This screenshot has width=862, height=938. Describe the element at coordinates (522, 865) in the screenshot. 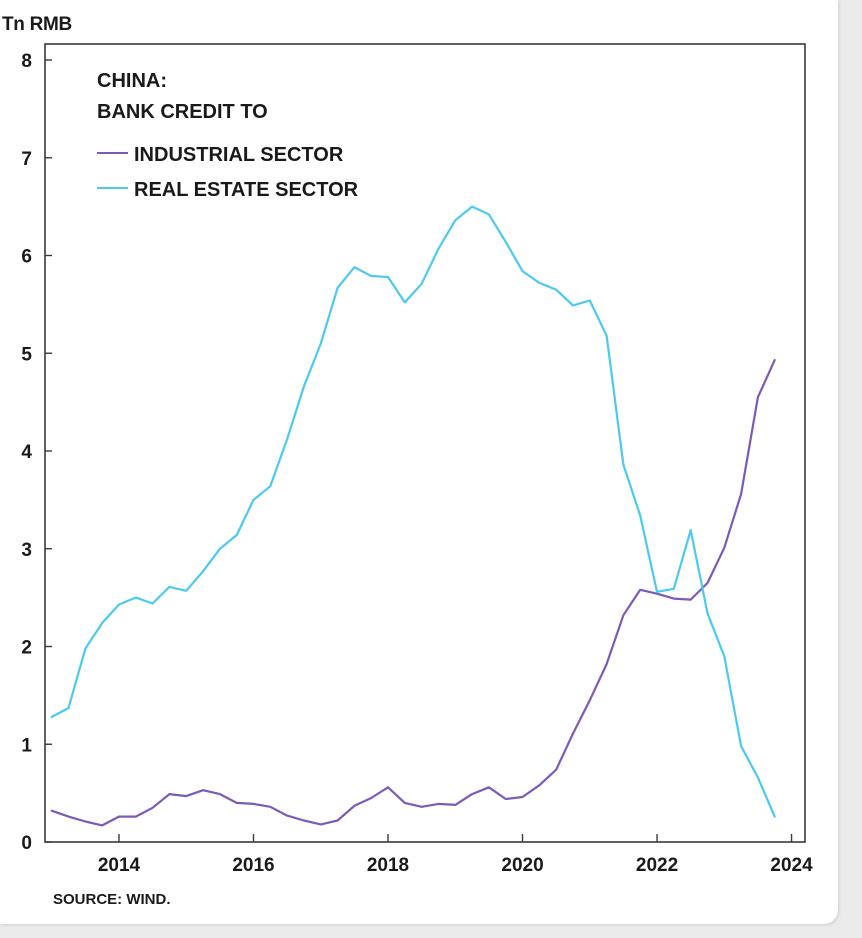

I see `x-tick-label: 2020` at that location.